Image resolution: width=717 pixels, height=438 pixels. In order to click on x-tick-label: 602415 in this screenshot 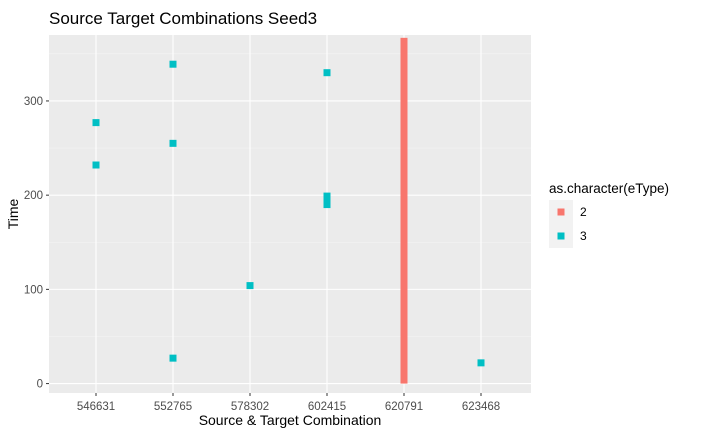, I will do `click(327, 407)`.